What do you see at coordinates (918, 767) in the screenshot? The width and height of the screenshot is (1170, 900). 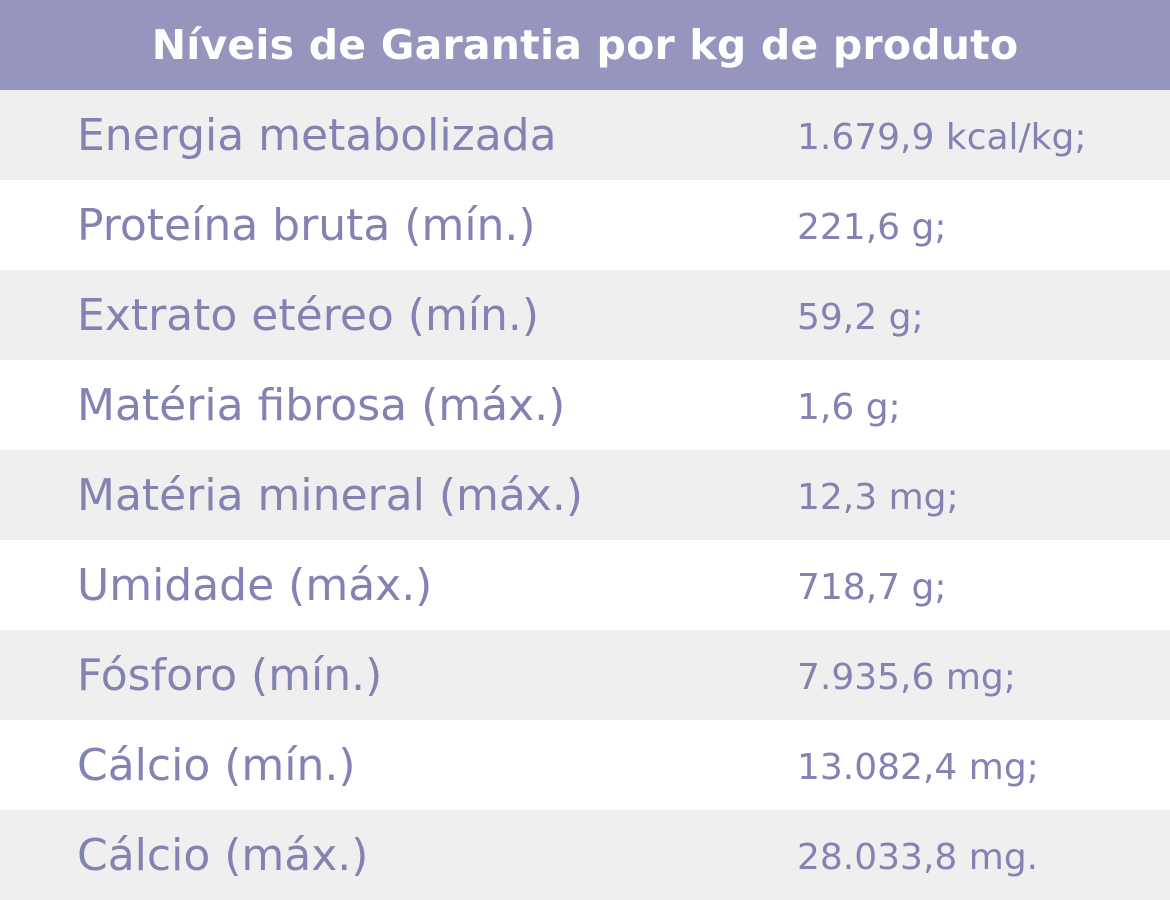 I see `nutrient-value: 13.082,4 mg;` at bounding box center [918, 767].